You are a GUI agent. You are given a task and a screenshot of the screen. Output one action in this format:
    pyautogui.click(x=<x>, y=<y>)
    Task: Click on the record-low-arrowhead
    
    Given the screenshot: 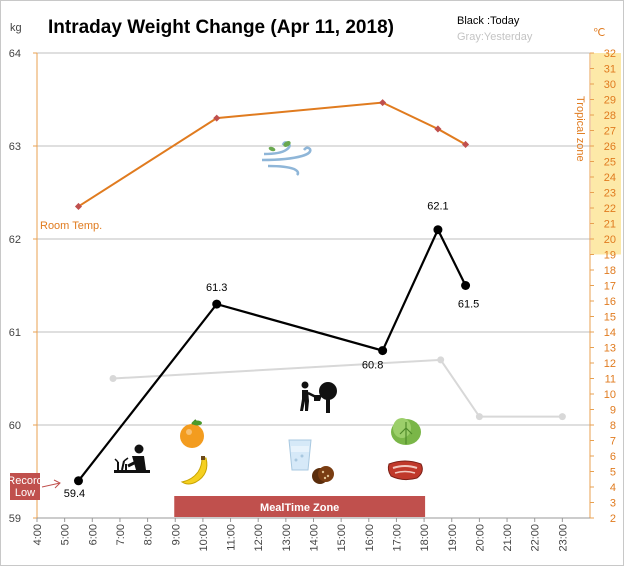 What is the action you would take?
    pyautogui.click(x=57, y=484)
    